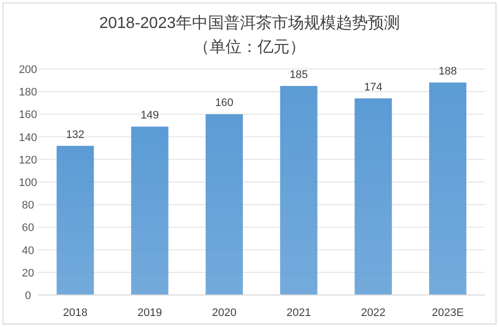 The image size is (499, 327). I want to click on y-tick-label: 200, so click(28, 70).